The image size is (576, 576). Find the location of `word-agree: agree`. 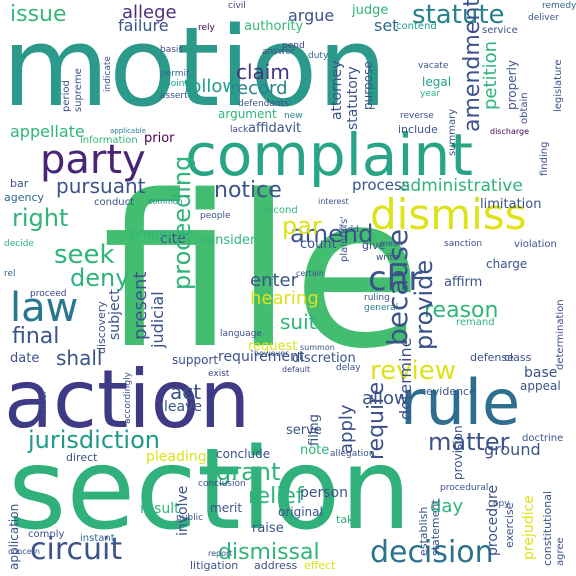

word-agree: agree is located at coordinates (560, 551).